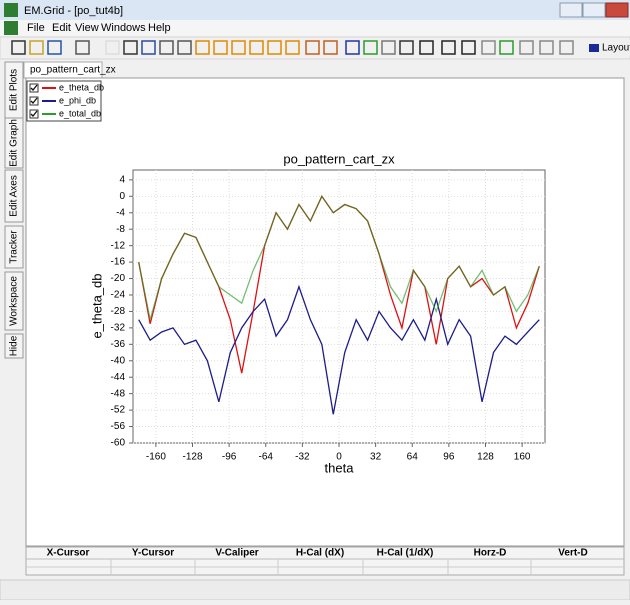 This screenshot has width=630, height=605. What do you see at coordinates (522, 457) in the screenshot?
I see `x-tick-label: 160` at bounding box center [522, 457].